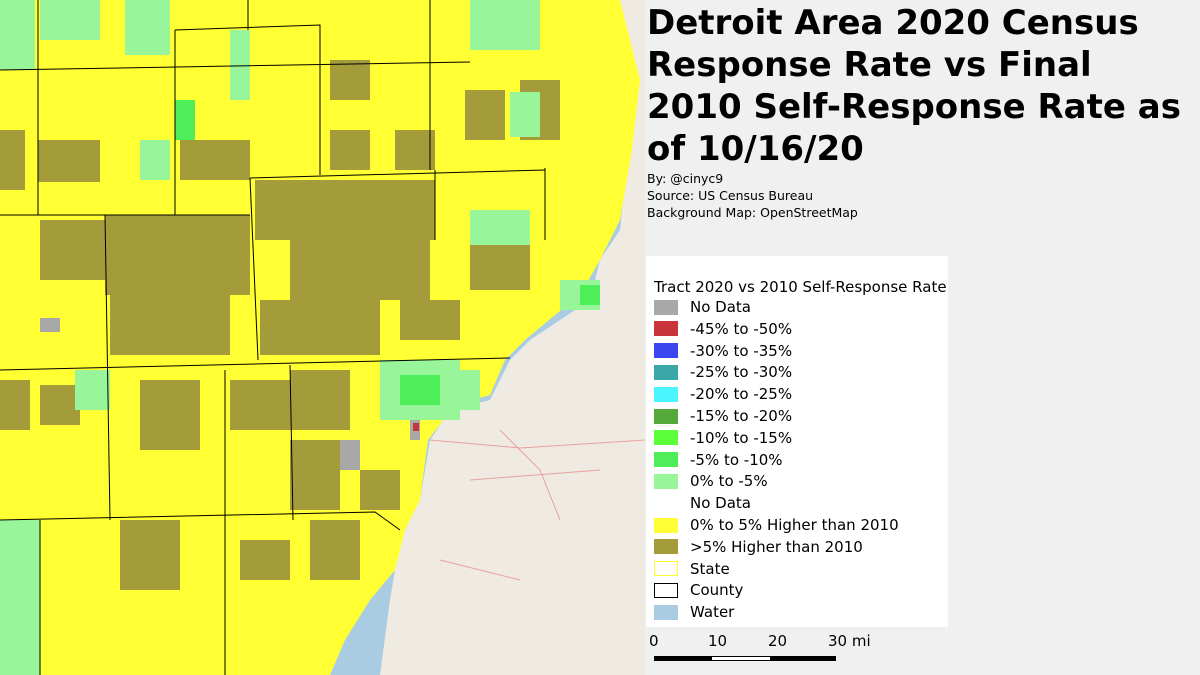 This screenshot has height=675, width=1200. Describe the element at coordinates (741, 394) in the screenshot. I see `legend-label: -20% to -25%` at that location.